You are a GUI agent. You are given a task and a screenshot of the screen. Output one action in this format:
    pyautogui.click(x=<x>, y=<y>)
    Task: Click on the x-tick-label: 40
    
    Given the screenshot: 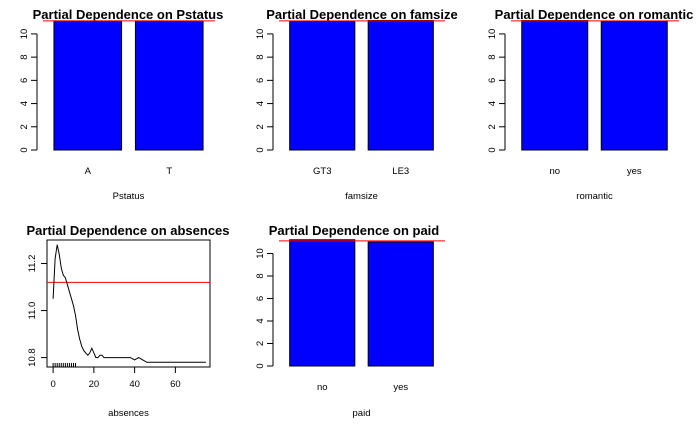 What is the action you would take?
    pyautogui.click(x=134, y=384)
    